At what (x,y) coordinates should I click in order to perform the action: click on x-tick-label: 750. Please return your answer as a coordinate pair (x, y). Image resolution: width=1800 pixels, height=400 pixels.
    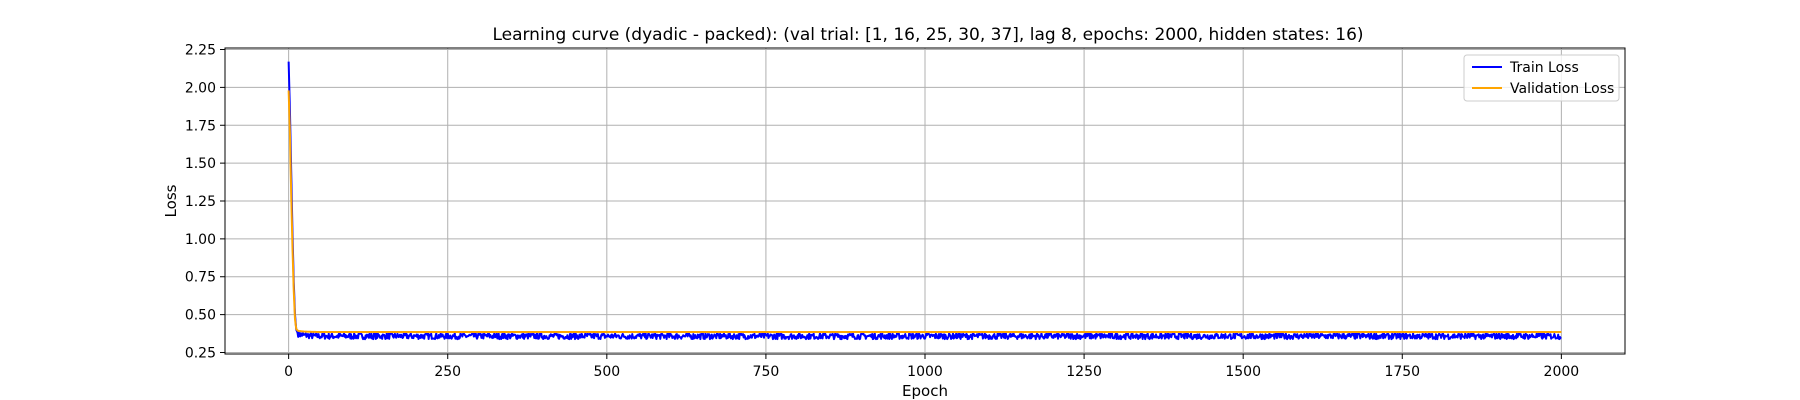
    Looking at the image, I should click on (766, 372).